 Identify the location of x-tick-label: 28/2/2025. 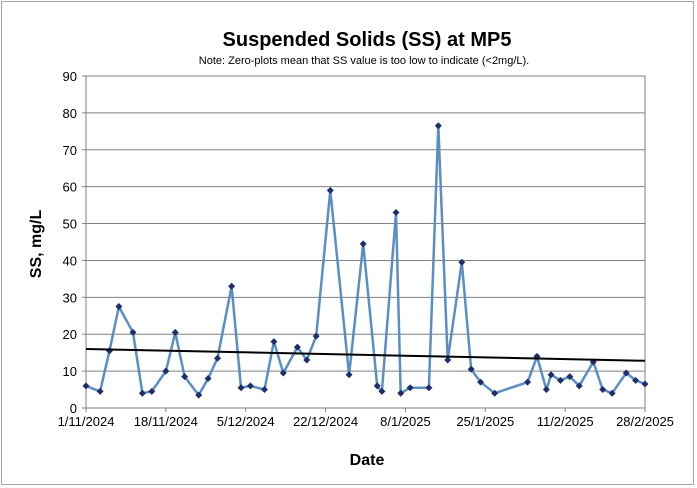
(645, 421).